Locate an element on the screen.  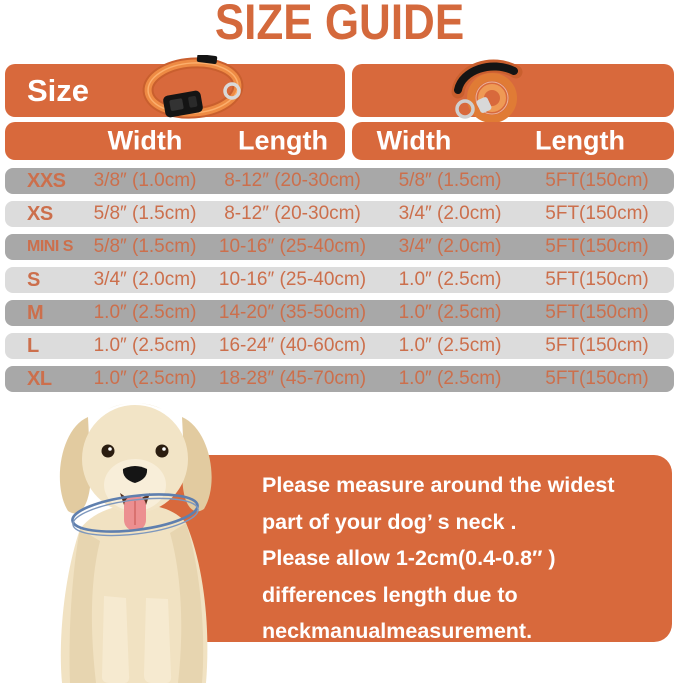
collar-length-cell: 16-24″ (40-60cm) is located at coordinates (292, 345).